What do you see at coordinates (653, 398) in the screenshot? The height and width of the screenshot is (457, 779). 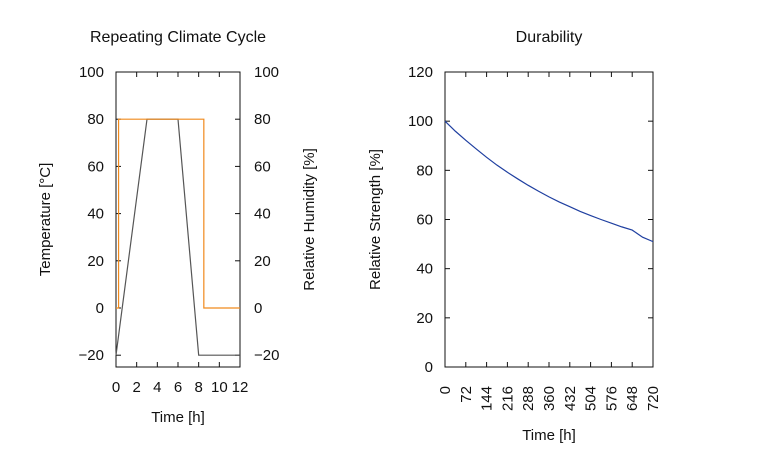 I see `chart2-x-tick-label: 720` at bounding box center [653, 398].